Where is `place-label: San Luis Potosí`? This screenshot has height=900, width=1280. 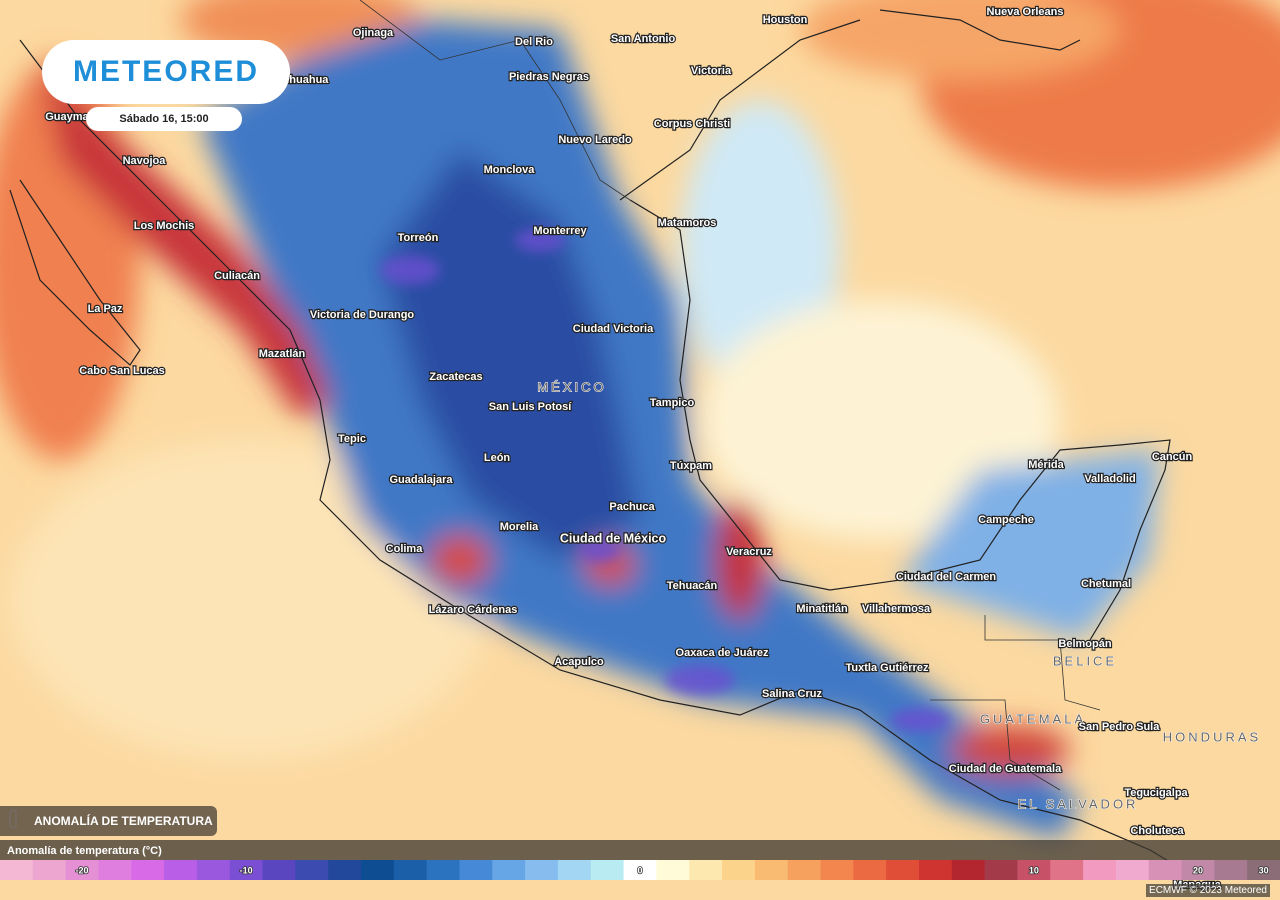
place-label: San Luis Potosí is located at coordinates (530, 407).